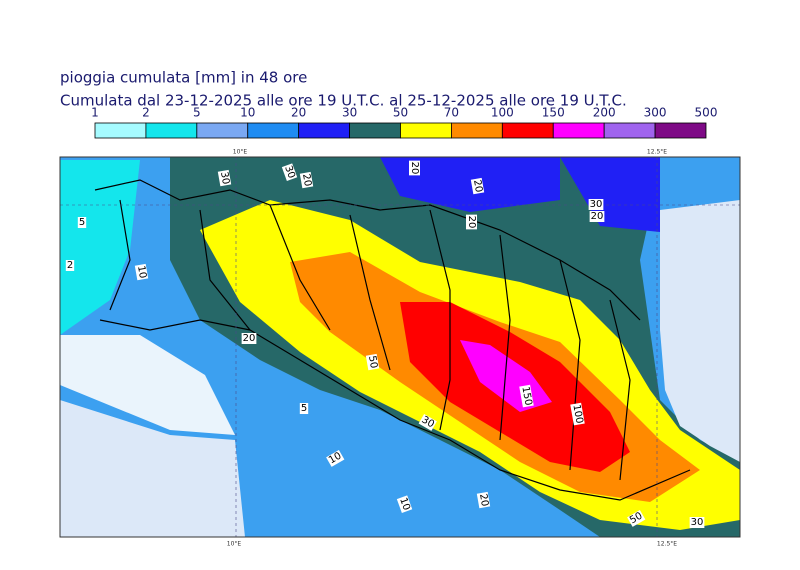 This screenshot has width=800, height=570. What do you see at coordinates (349, 113) in the screenshot?
I see `colorbar-label: 30` at bounding box center [349, 113].